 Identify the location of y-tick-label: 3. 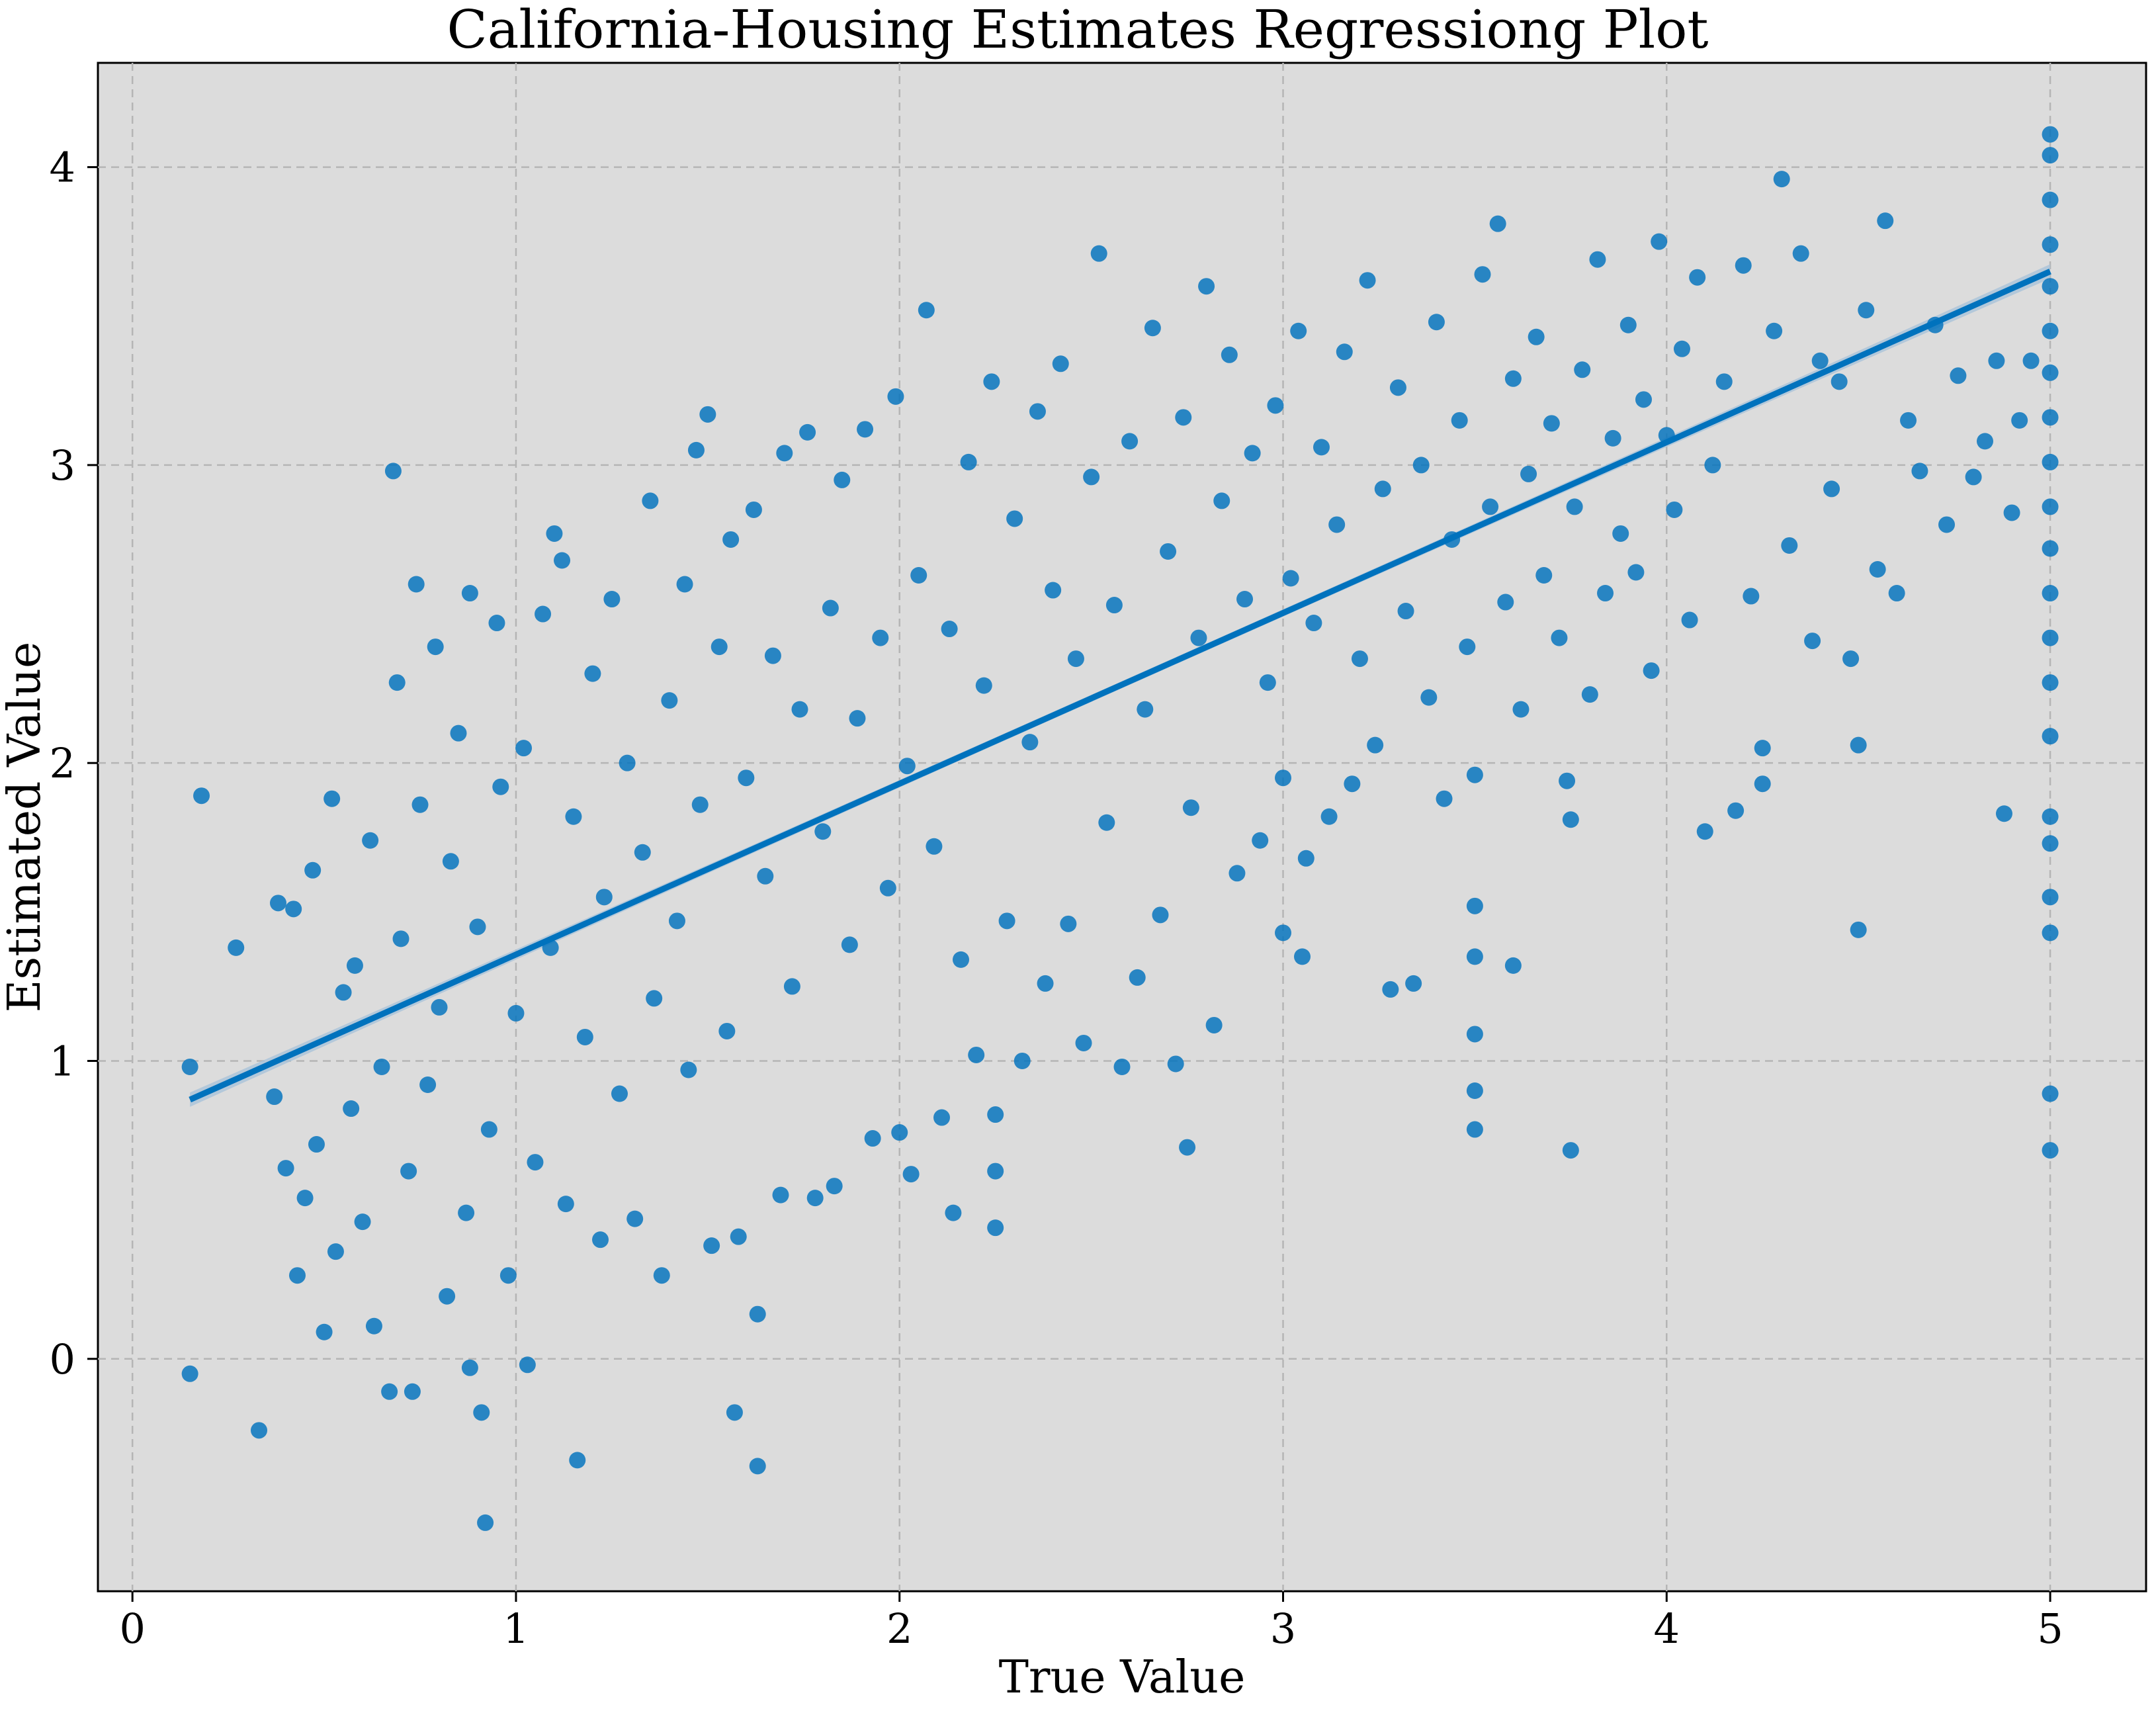
(62, 465).